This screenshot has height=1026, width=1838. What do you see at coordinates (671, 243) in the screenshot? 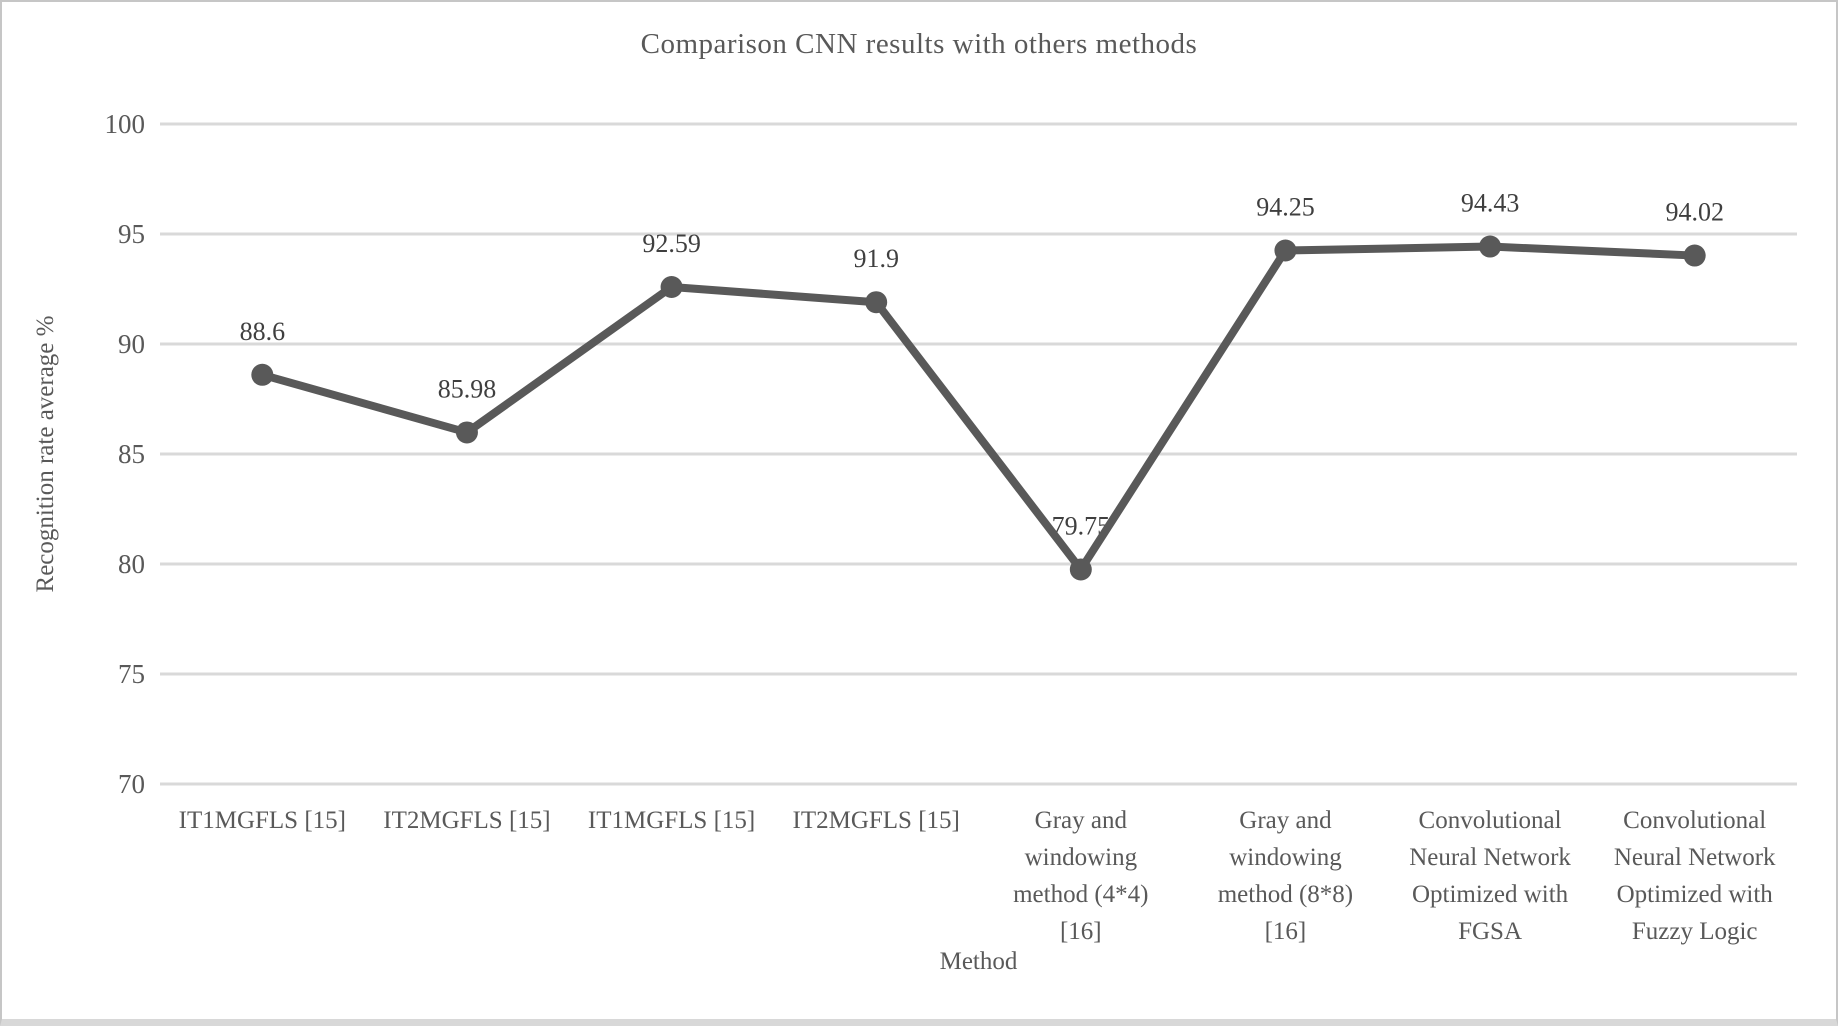
I see `data-label: 92.59` at bounding box center [671, 243].